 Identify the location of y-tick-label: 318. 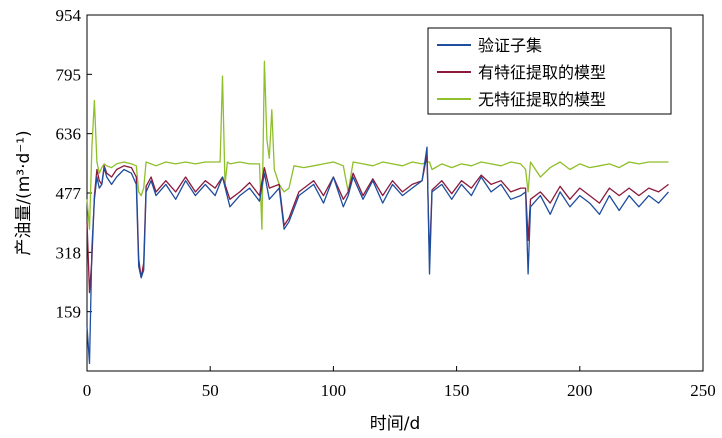
(69, 252).